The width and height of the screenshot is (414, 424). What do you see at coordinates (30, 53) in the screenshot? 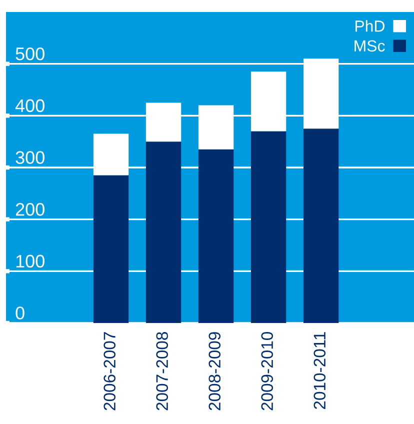
I see `y-tick-label: 500` at bounding box center [30, 53].